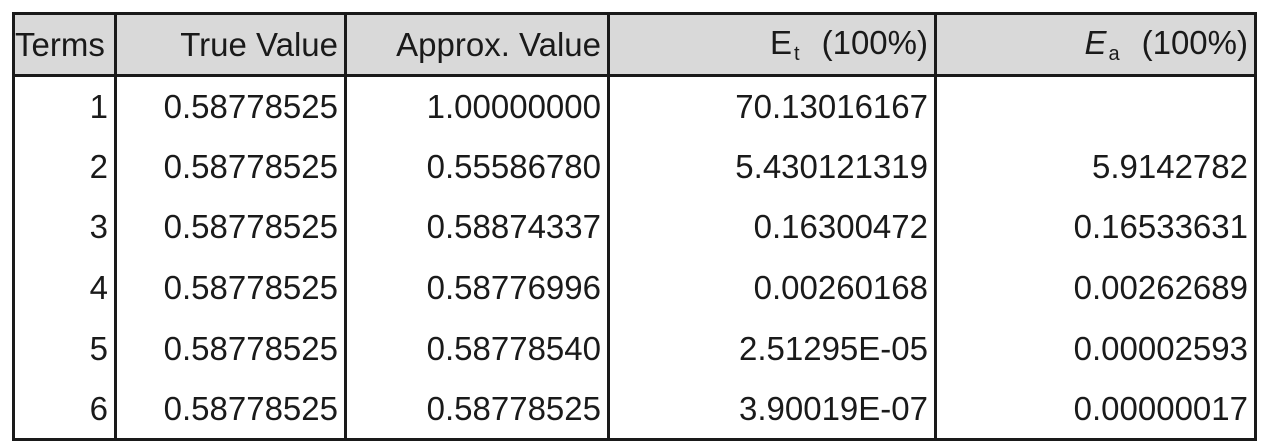 The image size is (1261, 447). Describe the element at coordinates (772, 348) in the screenshot. I see `cell-et: 2.51295E-05` at that location.